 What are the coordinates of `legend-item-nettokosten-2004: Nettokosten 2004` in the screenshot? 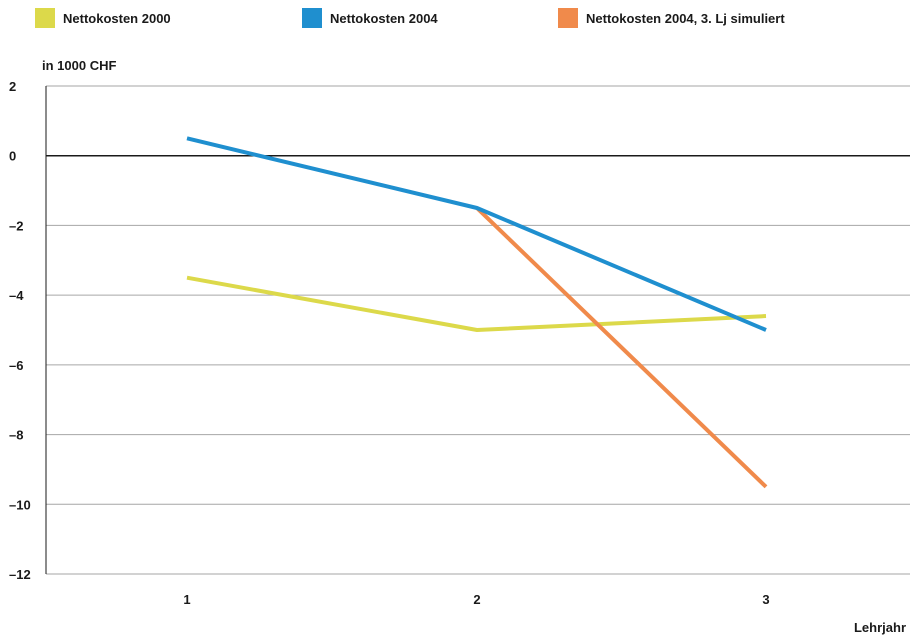 It's located at (370, 18).